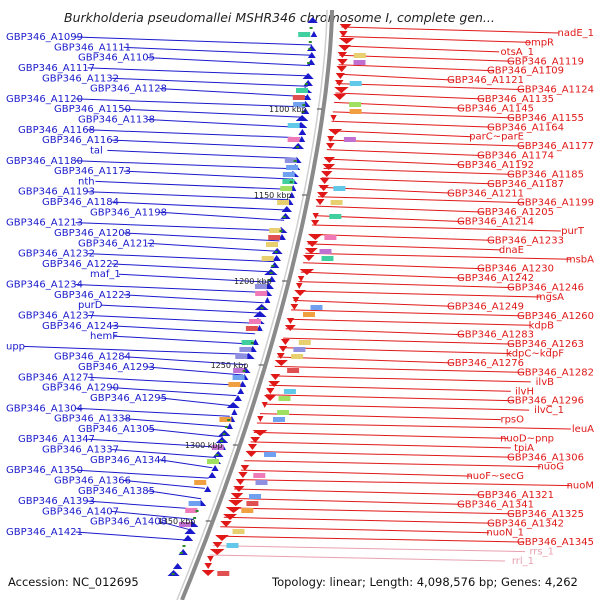 The width and height of the screenshot is (600, 600). What do you see at coordinates (515, 269) in the screenshot?
I see `gene-label: GBP346_A1230` at bounding box center [515, 269].